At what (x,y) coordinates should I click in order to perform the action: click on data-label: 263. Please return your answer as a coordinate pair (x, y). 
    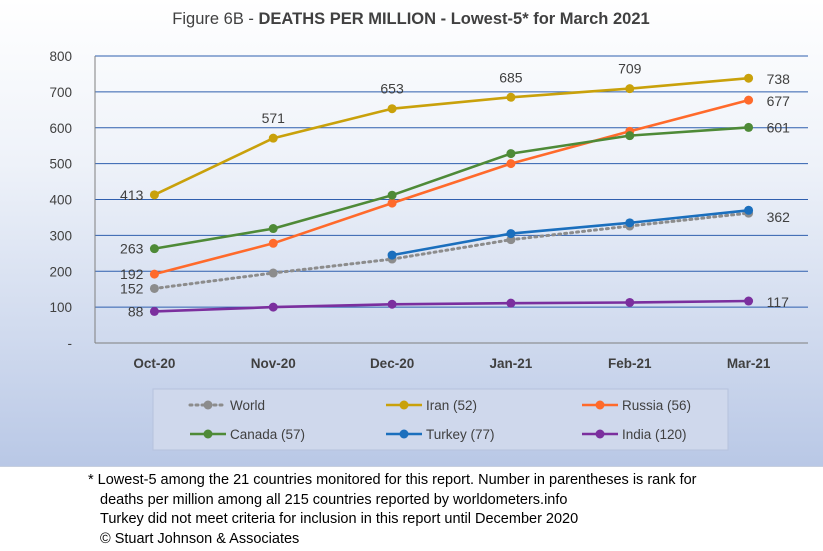
    Looking at the image, I should click on (132, 249).